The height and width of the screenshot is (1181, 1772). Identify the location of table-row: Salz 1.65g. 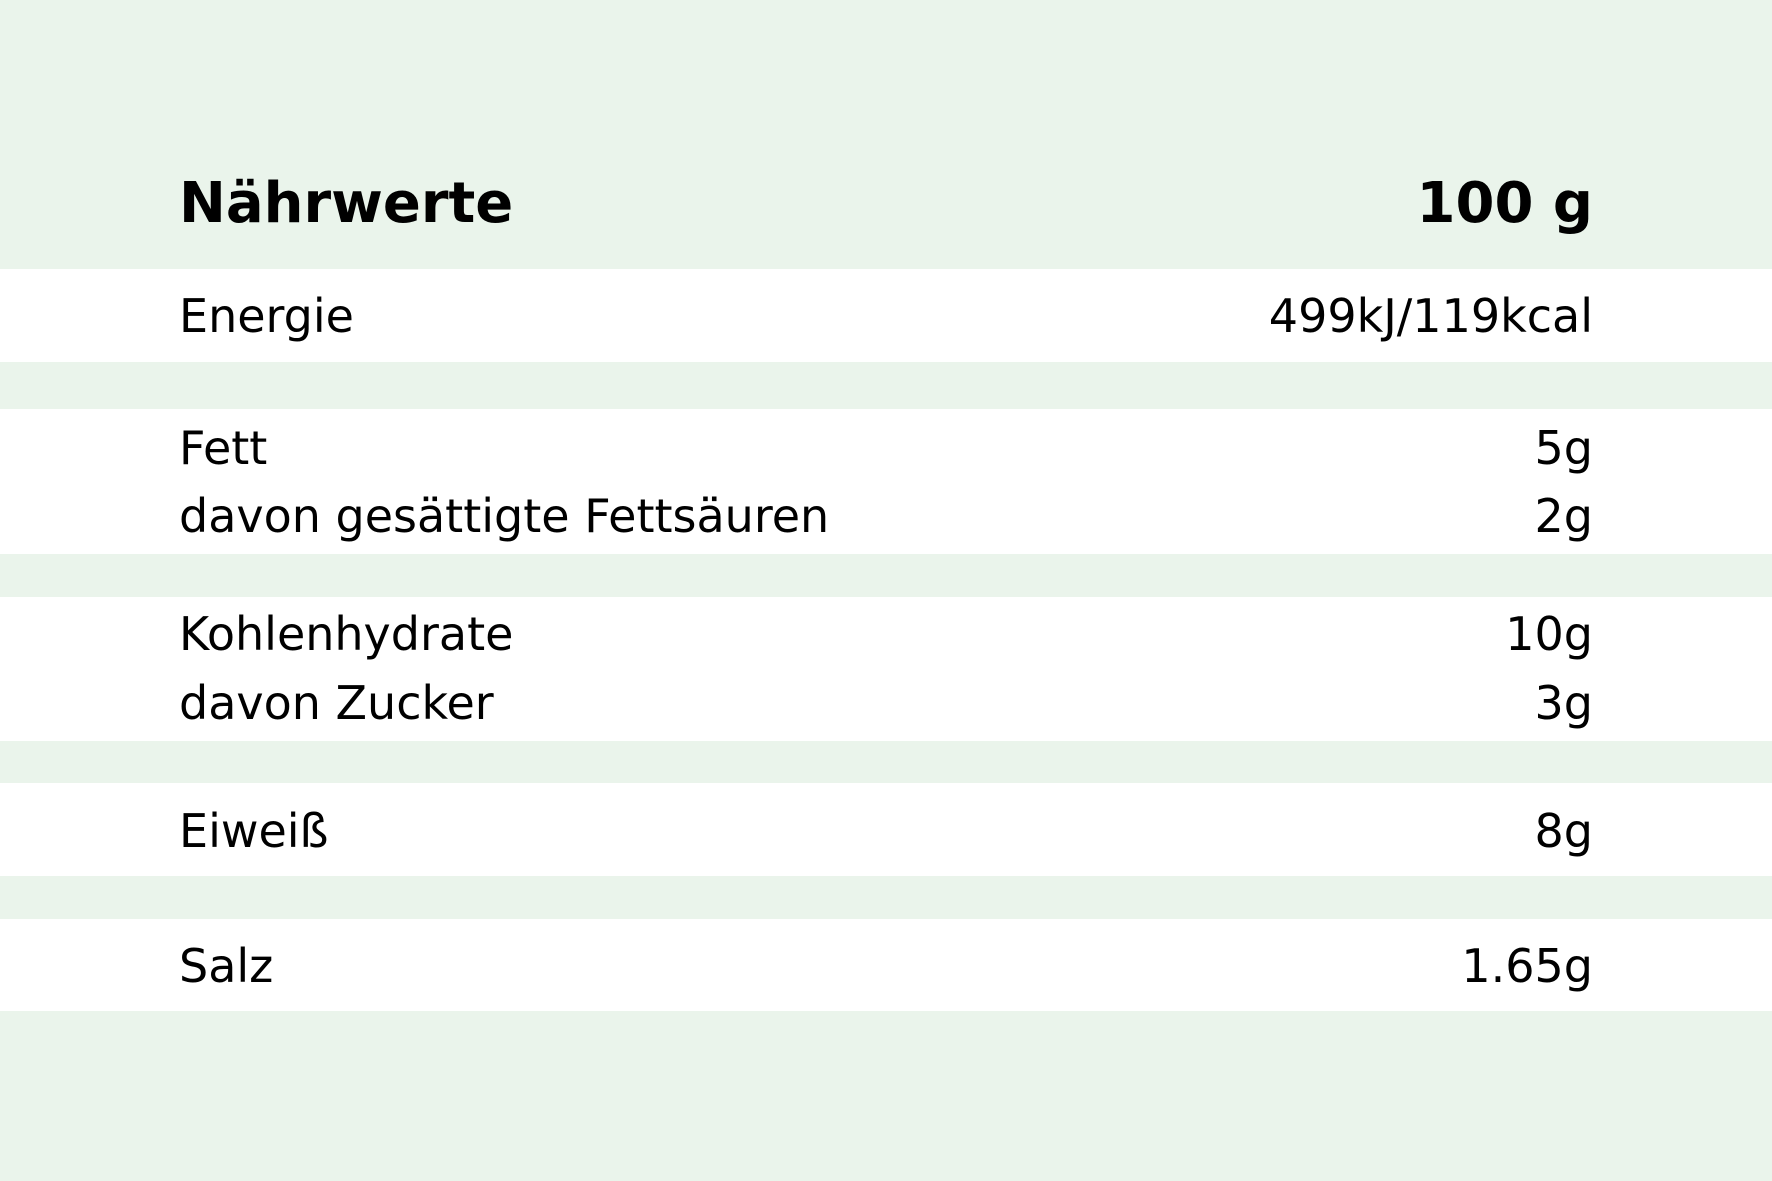
(886, 966).